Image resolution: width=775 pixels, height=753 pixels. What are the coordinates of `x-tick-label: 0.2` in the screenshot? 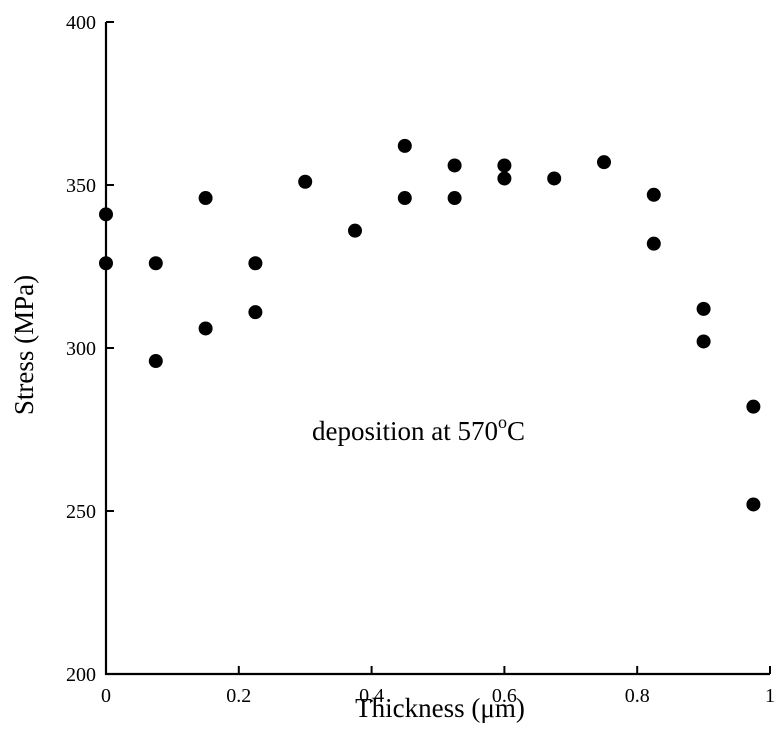 It's located at (238, 696).